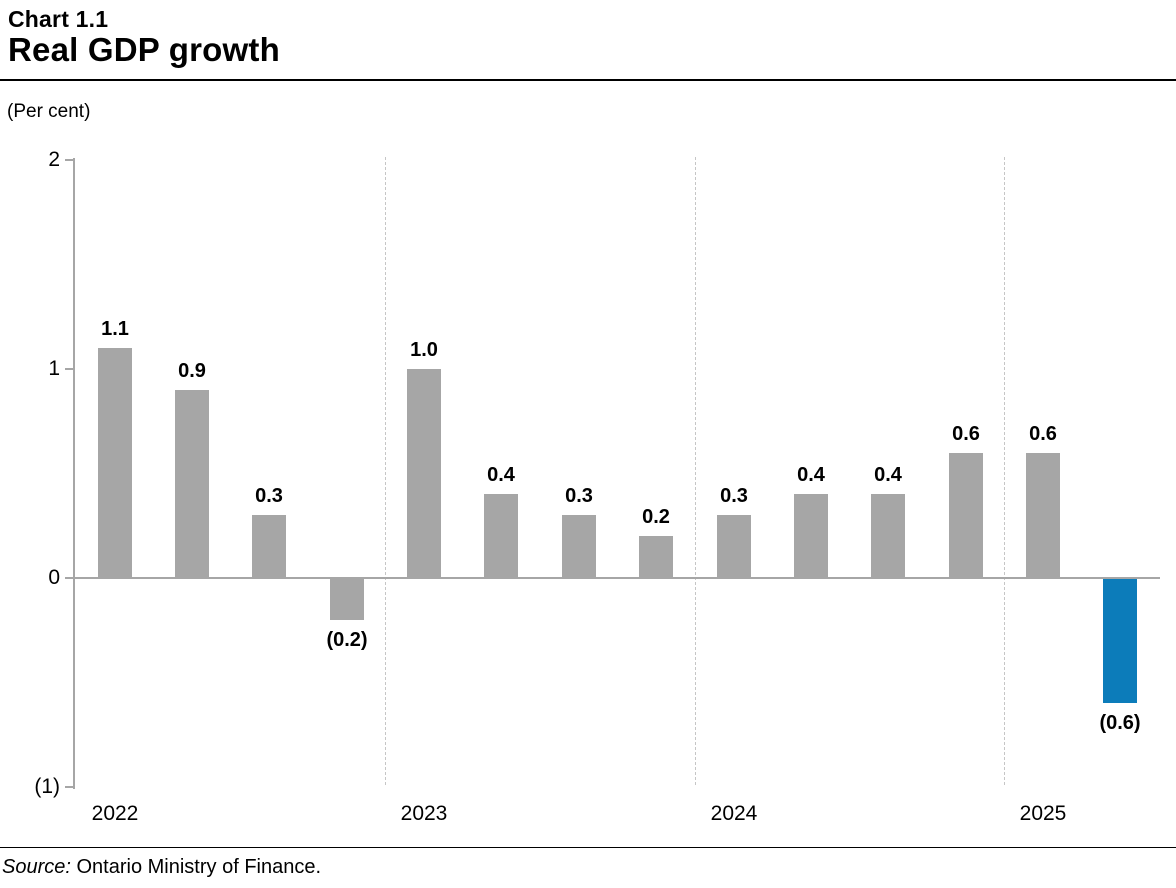 The image size is (1176, 888). I want to click on bar-2023-q3, so click(579, 546).